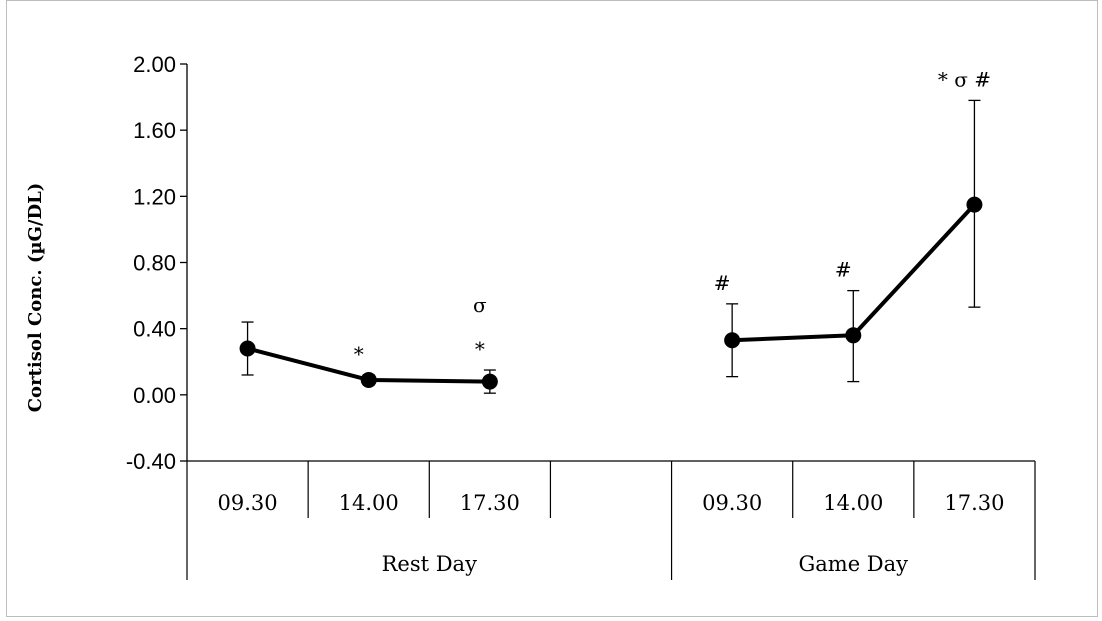 This screenshot has height=621, width=1102. Describe the element at coordinates (154, 130) in the screenshot. I see `y-tick-label: 1.60` at that location.